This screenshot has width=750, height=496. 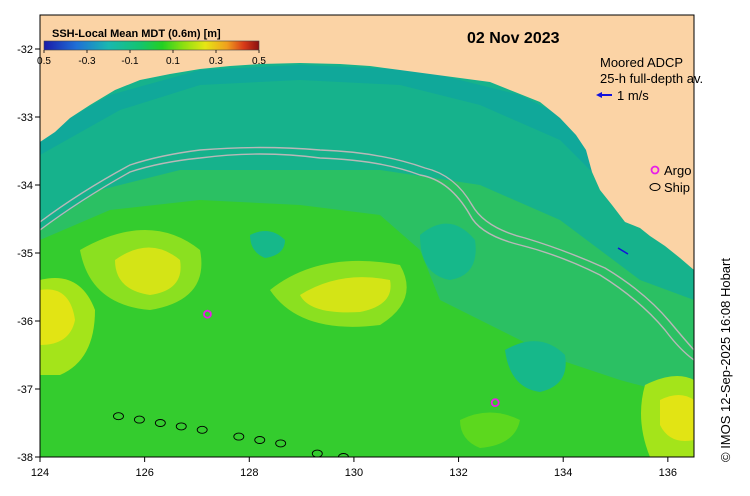 I want to click on map-date: 02 Nov 2023, so click(x=513, y=38).